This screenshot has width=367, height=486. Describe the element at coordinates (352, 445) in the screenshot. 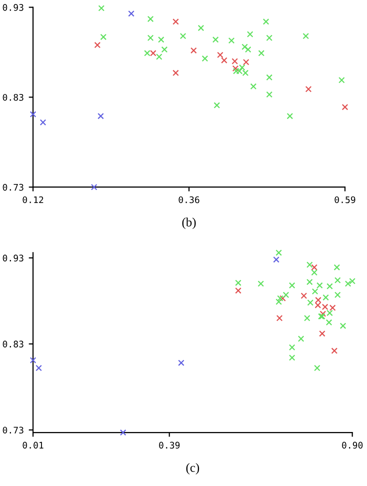

I see `x-tick-label: 0.90` at that location.